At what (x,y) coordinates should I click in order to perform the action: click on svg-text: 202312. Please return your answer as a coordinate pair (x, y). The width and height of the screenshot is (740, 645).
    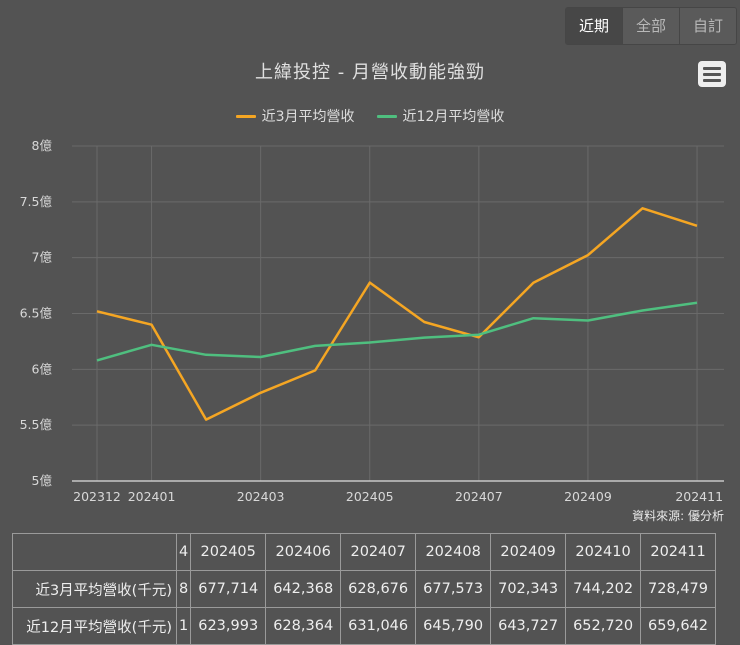
    Looking at the image, I should click on (97, 496).